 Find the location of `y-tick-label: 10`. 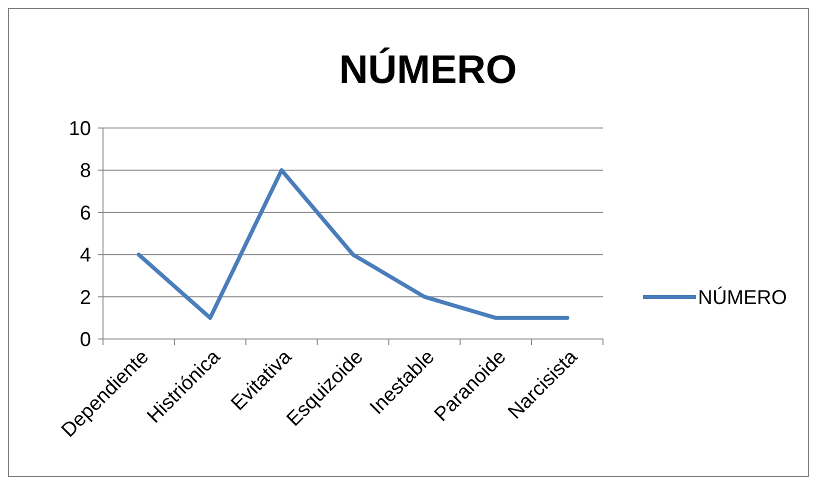

y-tick-label: 10 is located at coordinates (79, 129).